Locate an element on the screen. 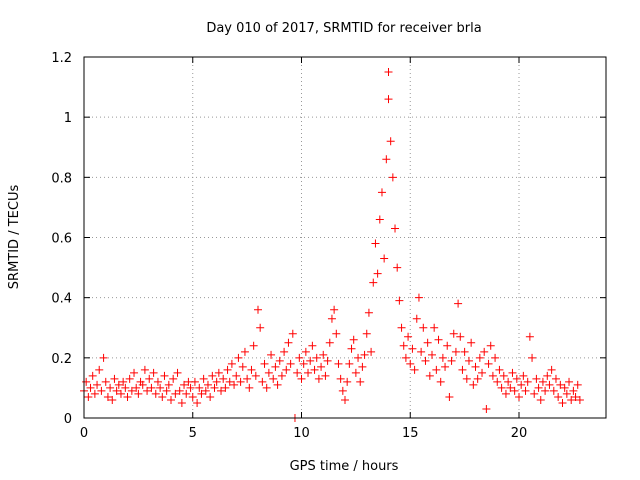 The image size is (640, 480). y-axis-label: SRMTID / TECUs is located at coordinates (14, 237).